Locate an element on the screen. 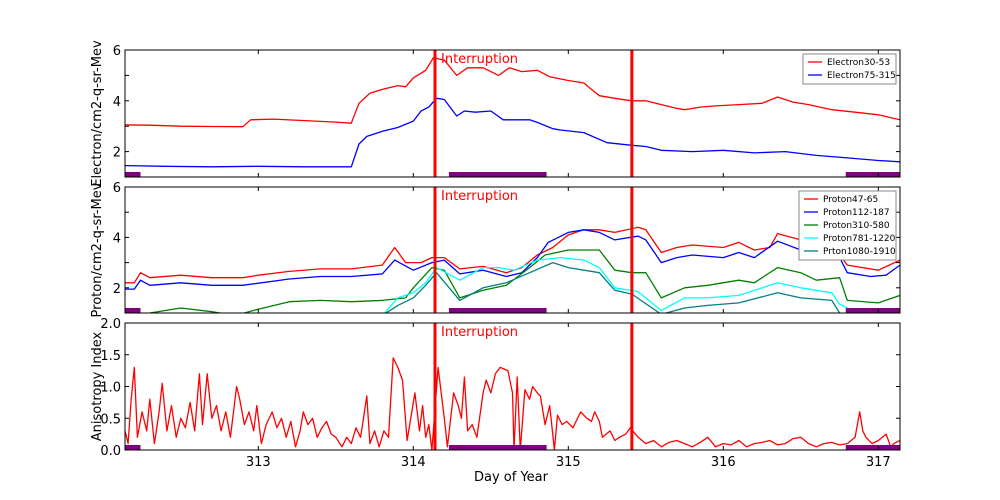 This screenshot has width=1000, height=500. x-tick-label: 314 is located at coordinates (413, 462).